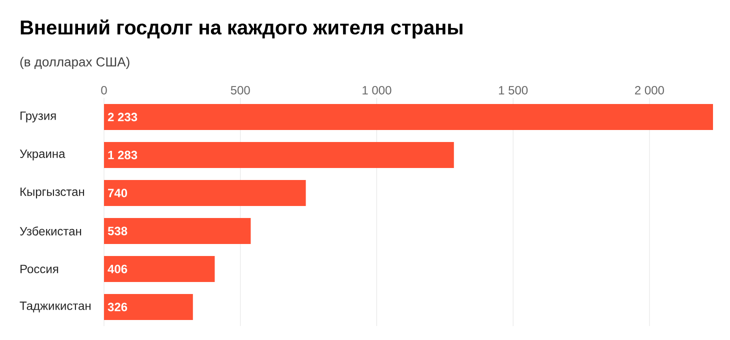  Describe the element at coordinates (38, 117) in the screenshot. I see `y-tick-label: Грузия` at that location.